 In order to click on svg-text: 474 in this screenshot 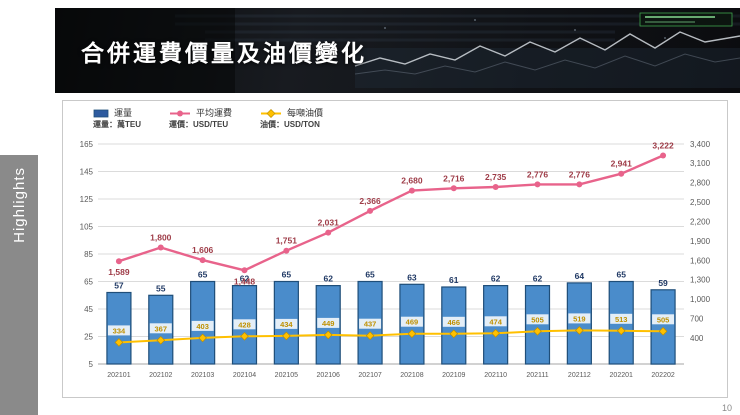, I will do `click(495, 321)`.